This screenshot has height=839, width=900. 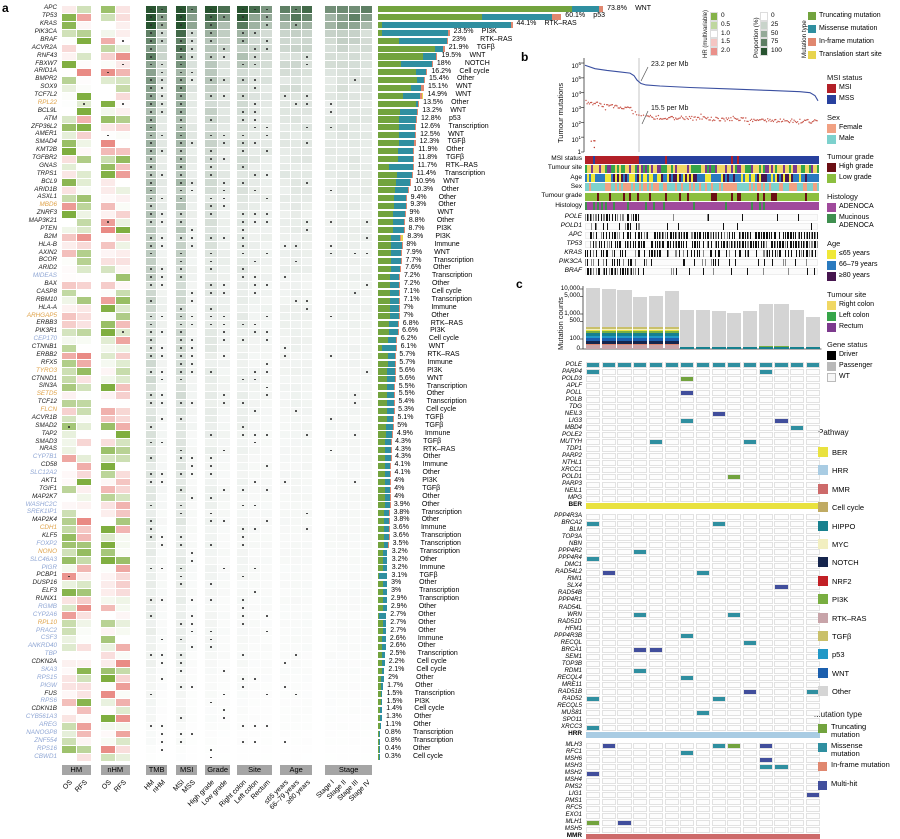 I want to click on mutation-type-label: Truncating mutation, so click(x=850, y=15).